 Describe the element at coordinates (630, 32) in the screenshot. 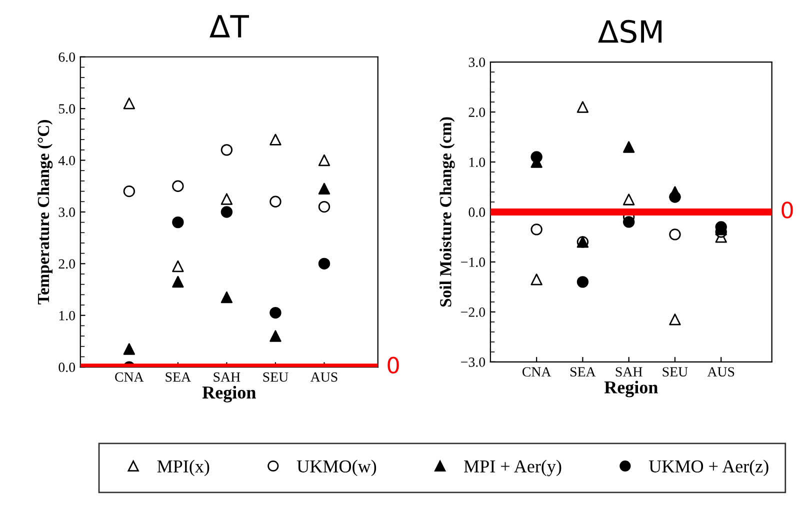

I see `chart-title: ΔSM` at that location.